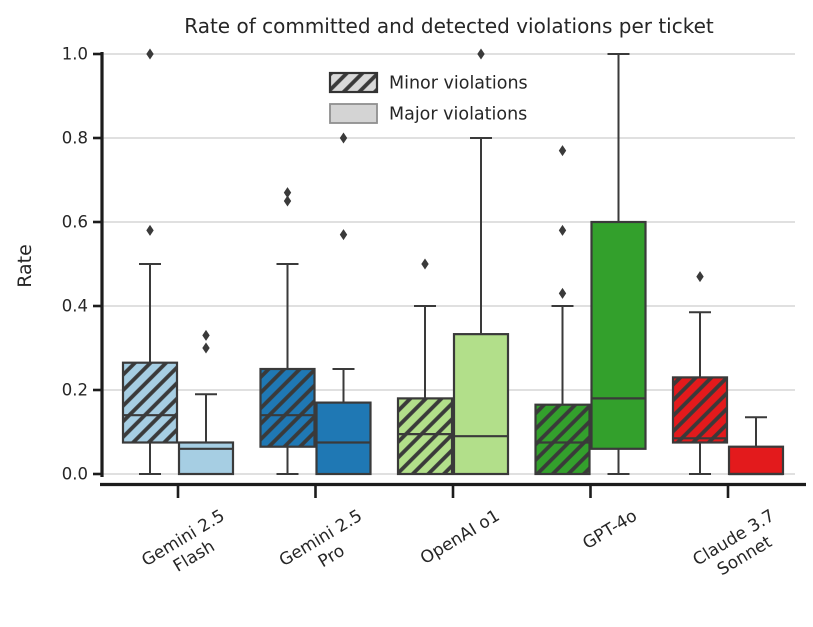  I want to click on legend-swatch-minor-edge, so click(353, 82).